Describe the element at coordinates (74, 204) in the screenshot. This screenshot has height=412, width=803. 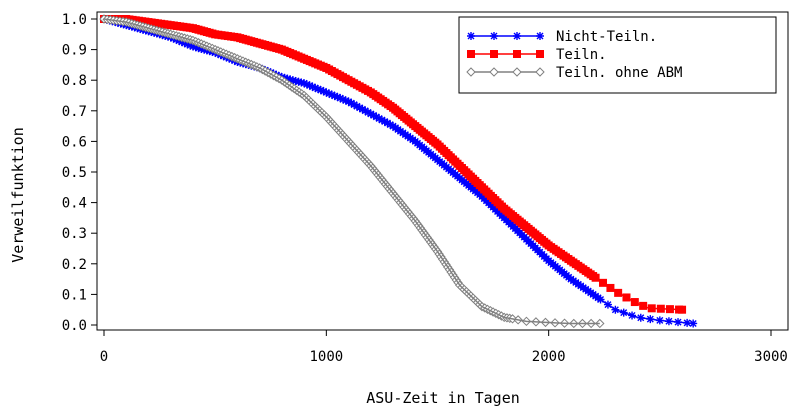
I see `y-tick-label: 0.4` at that location.